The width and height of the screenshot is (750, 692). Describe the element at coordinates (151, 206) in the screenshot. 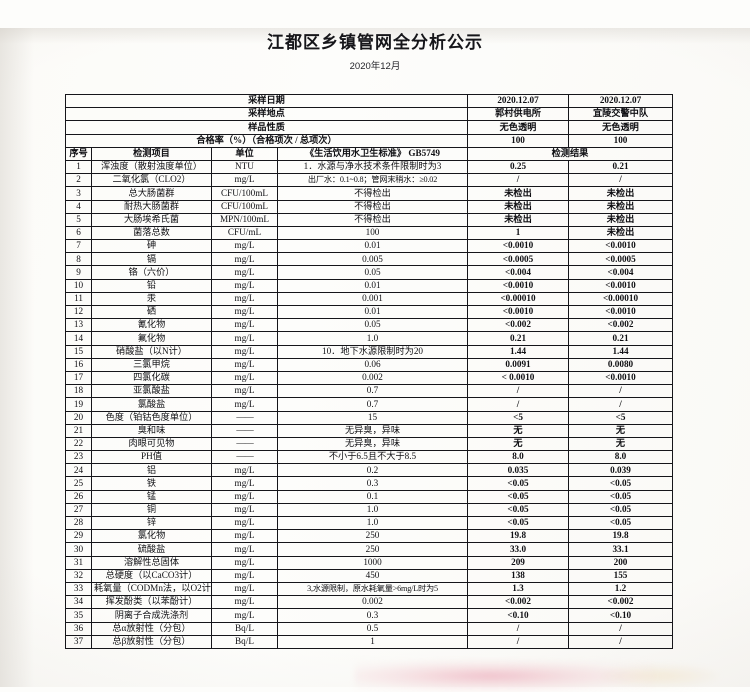

I see `cell-item: 耐热大肠菌群` at that location.